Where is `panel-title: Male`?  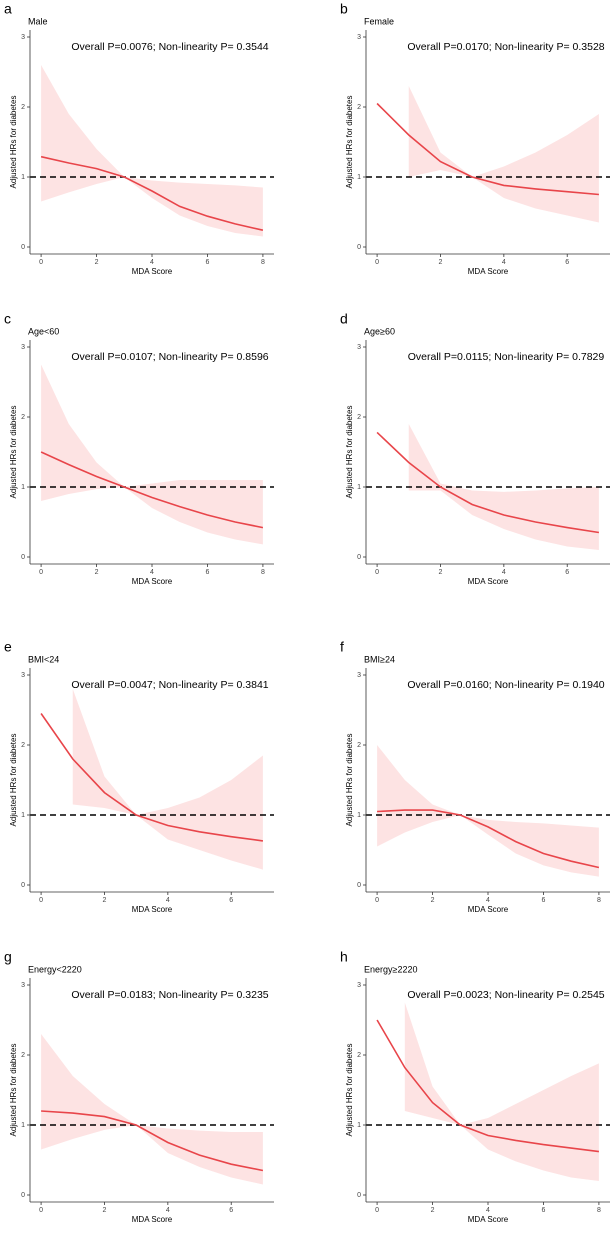
panel-title: Male is located at coordinates (38, 21).